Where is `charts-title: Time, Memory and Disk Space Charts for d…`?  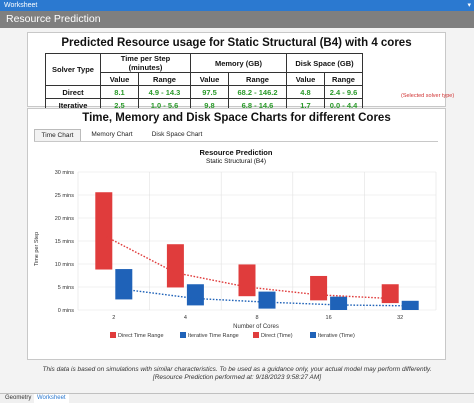 charts-title: Time, Memory and Disk Space Charts for d… is located at coordinates (236, 118).